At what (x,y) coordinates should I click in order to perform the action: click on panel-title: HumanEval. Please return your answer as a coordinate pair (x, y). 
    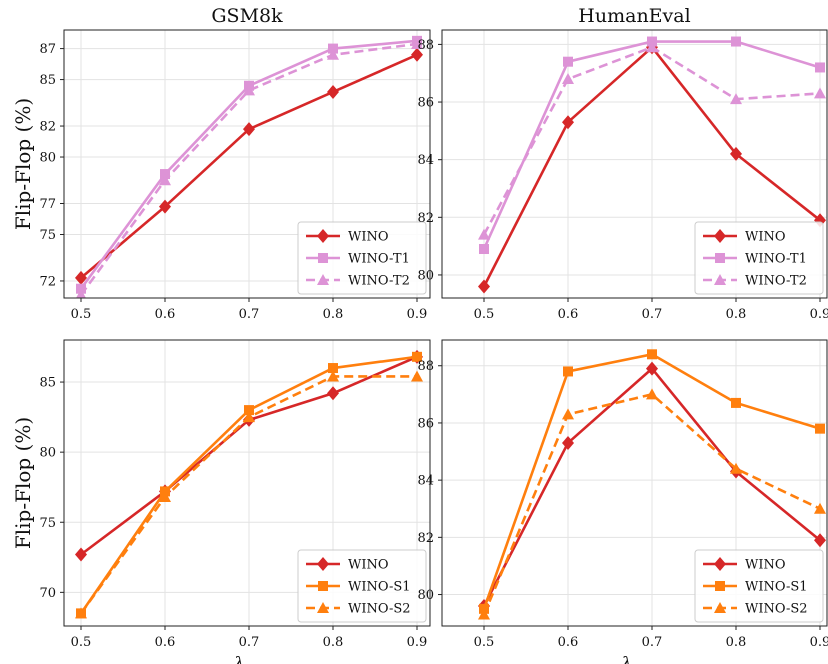
    Looking at the image, I should click on (634, 16).